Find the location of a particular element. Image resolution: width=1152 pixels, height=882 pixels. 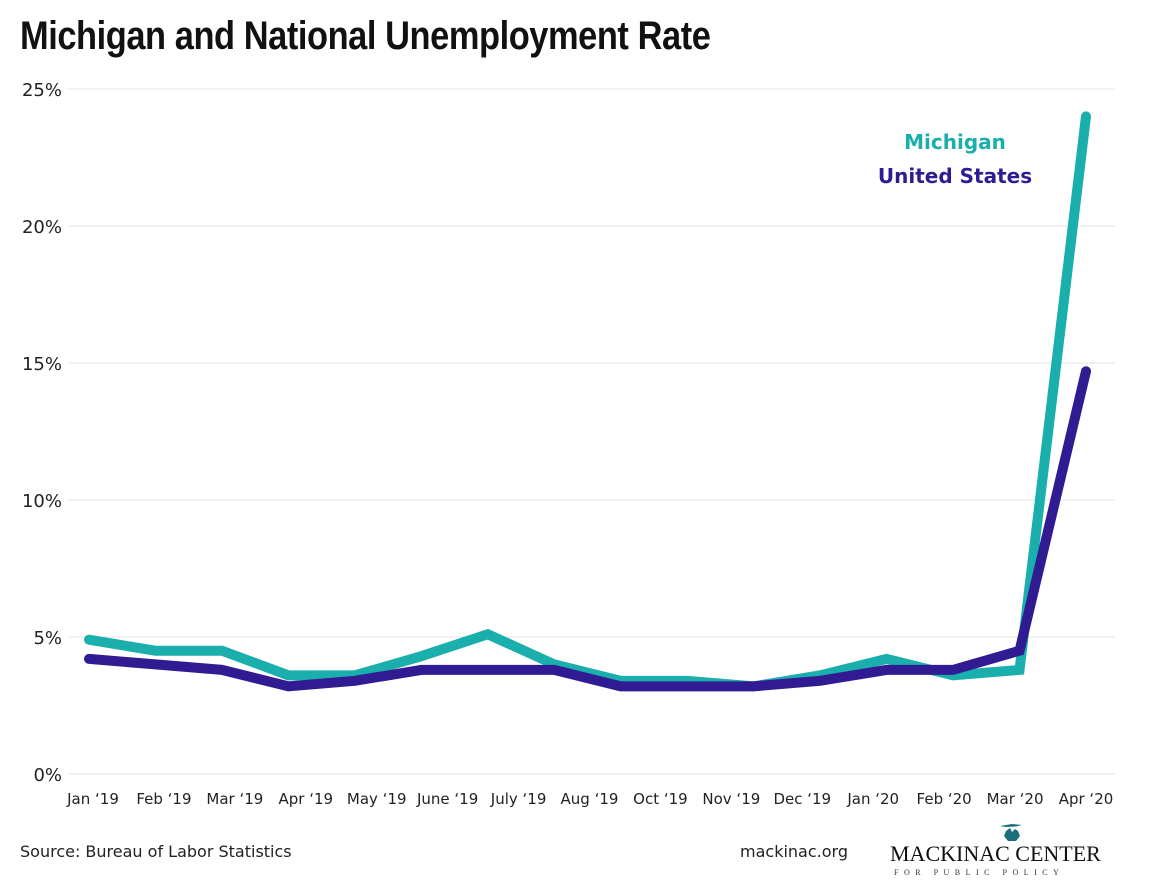

site-link: mackinac.org is located at coordinates (794, 851).